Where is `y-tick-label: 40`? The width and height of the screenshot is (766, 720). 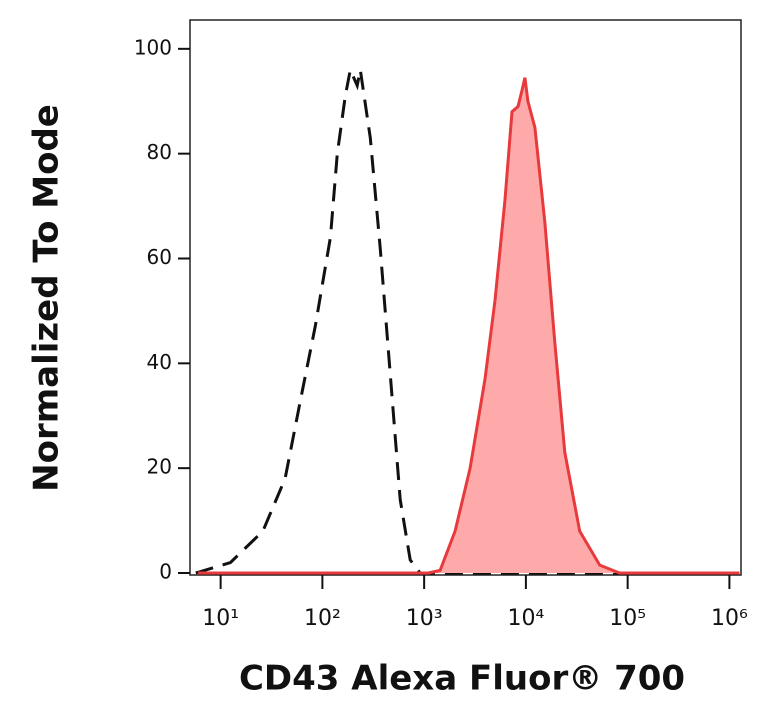
y-tick-label: 40 is located at coordinates (159, 362).